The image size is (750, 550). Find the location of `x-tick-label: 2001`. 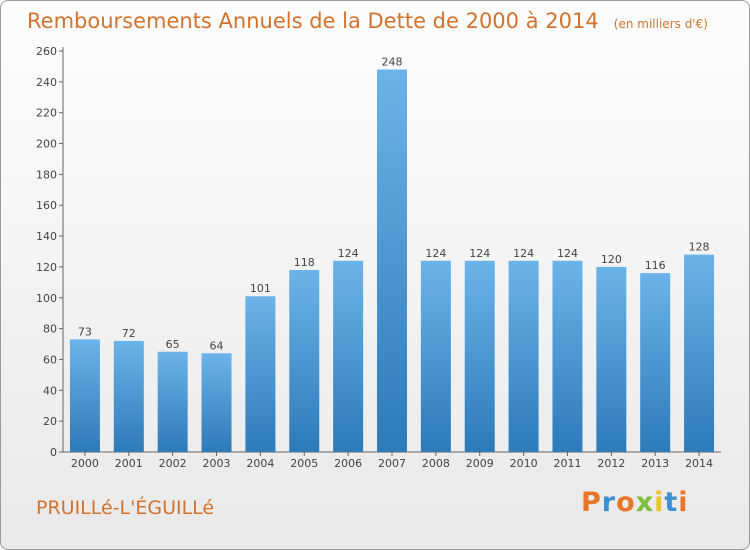

x-tick-label: 2001 is located at coordinates (129, 463).